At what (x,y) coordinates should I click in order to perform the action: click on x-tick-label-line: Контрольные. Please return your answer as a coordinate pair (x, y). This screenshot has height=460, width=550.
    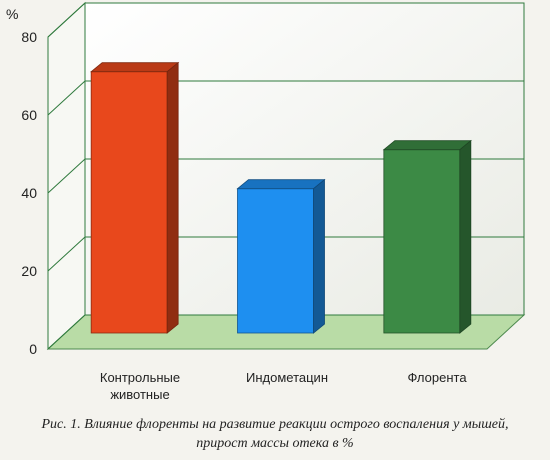
    Looking at the image, I should click on (140, 377).